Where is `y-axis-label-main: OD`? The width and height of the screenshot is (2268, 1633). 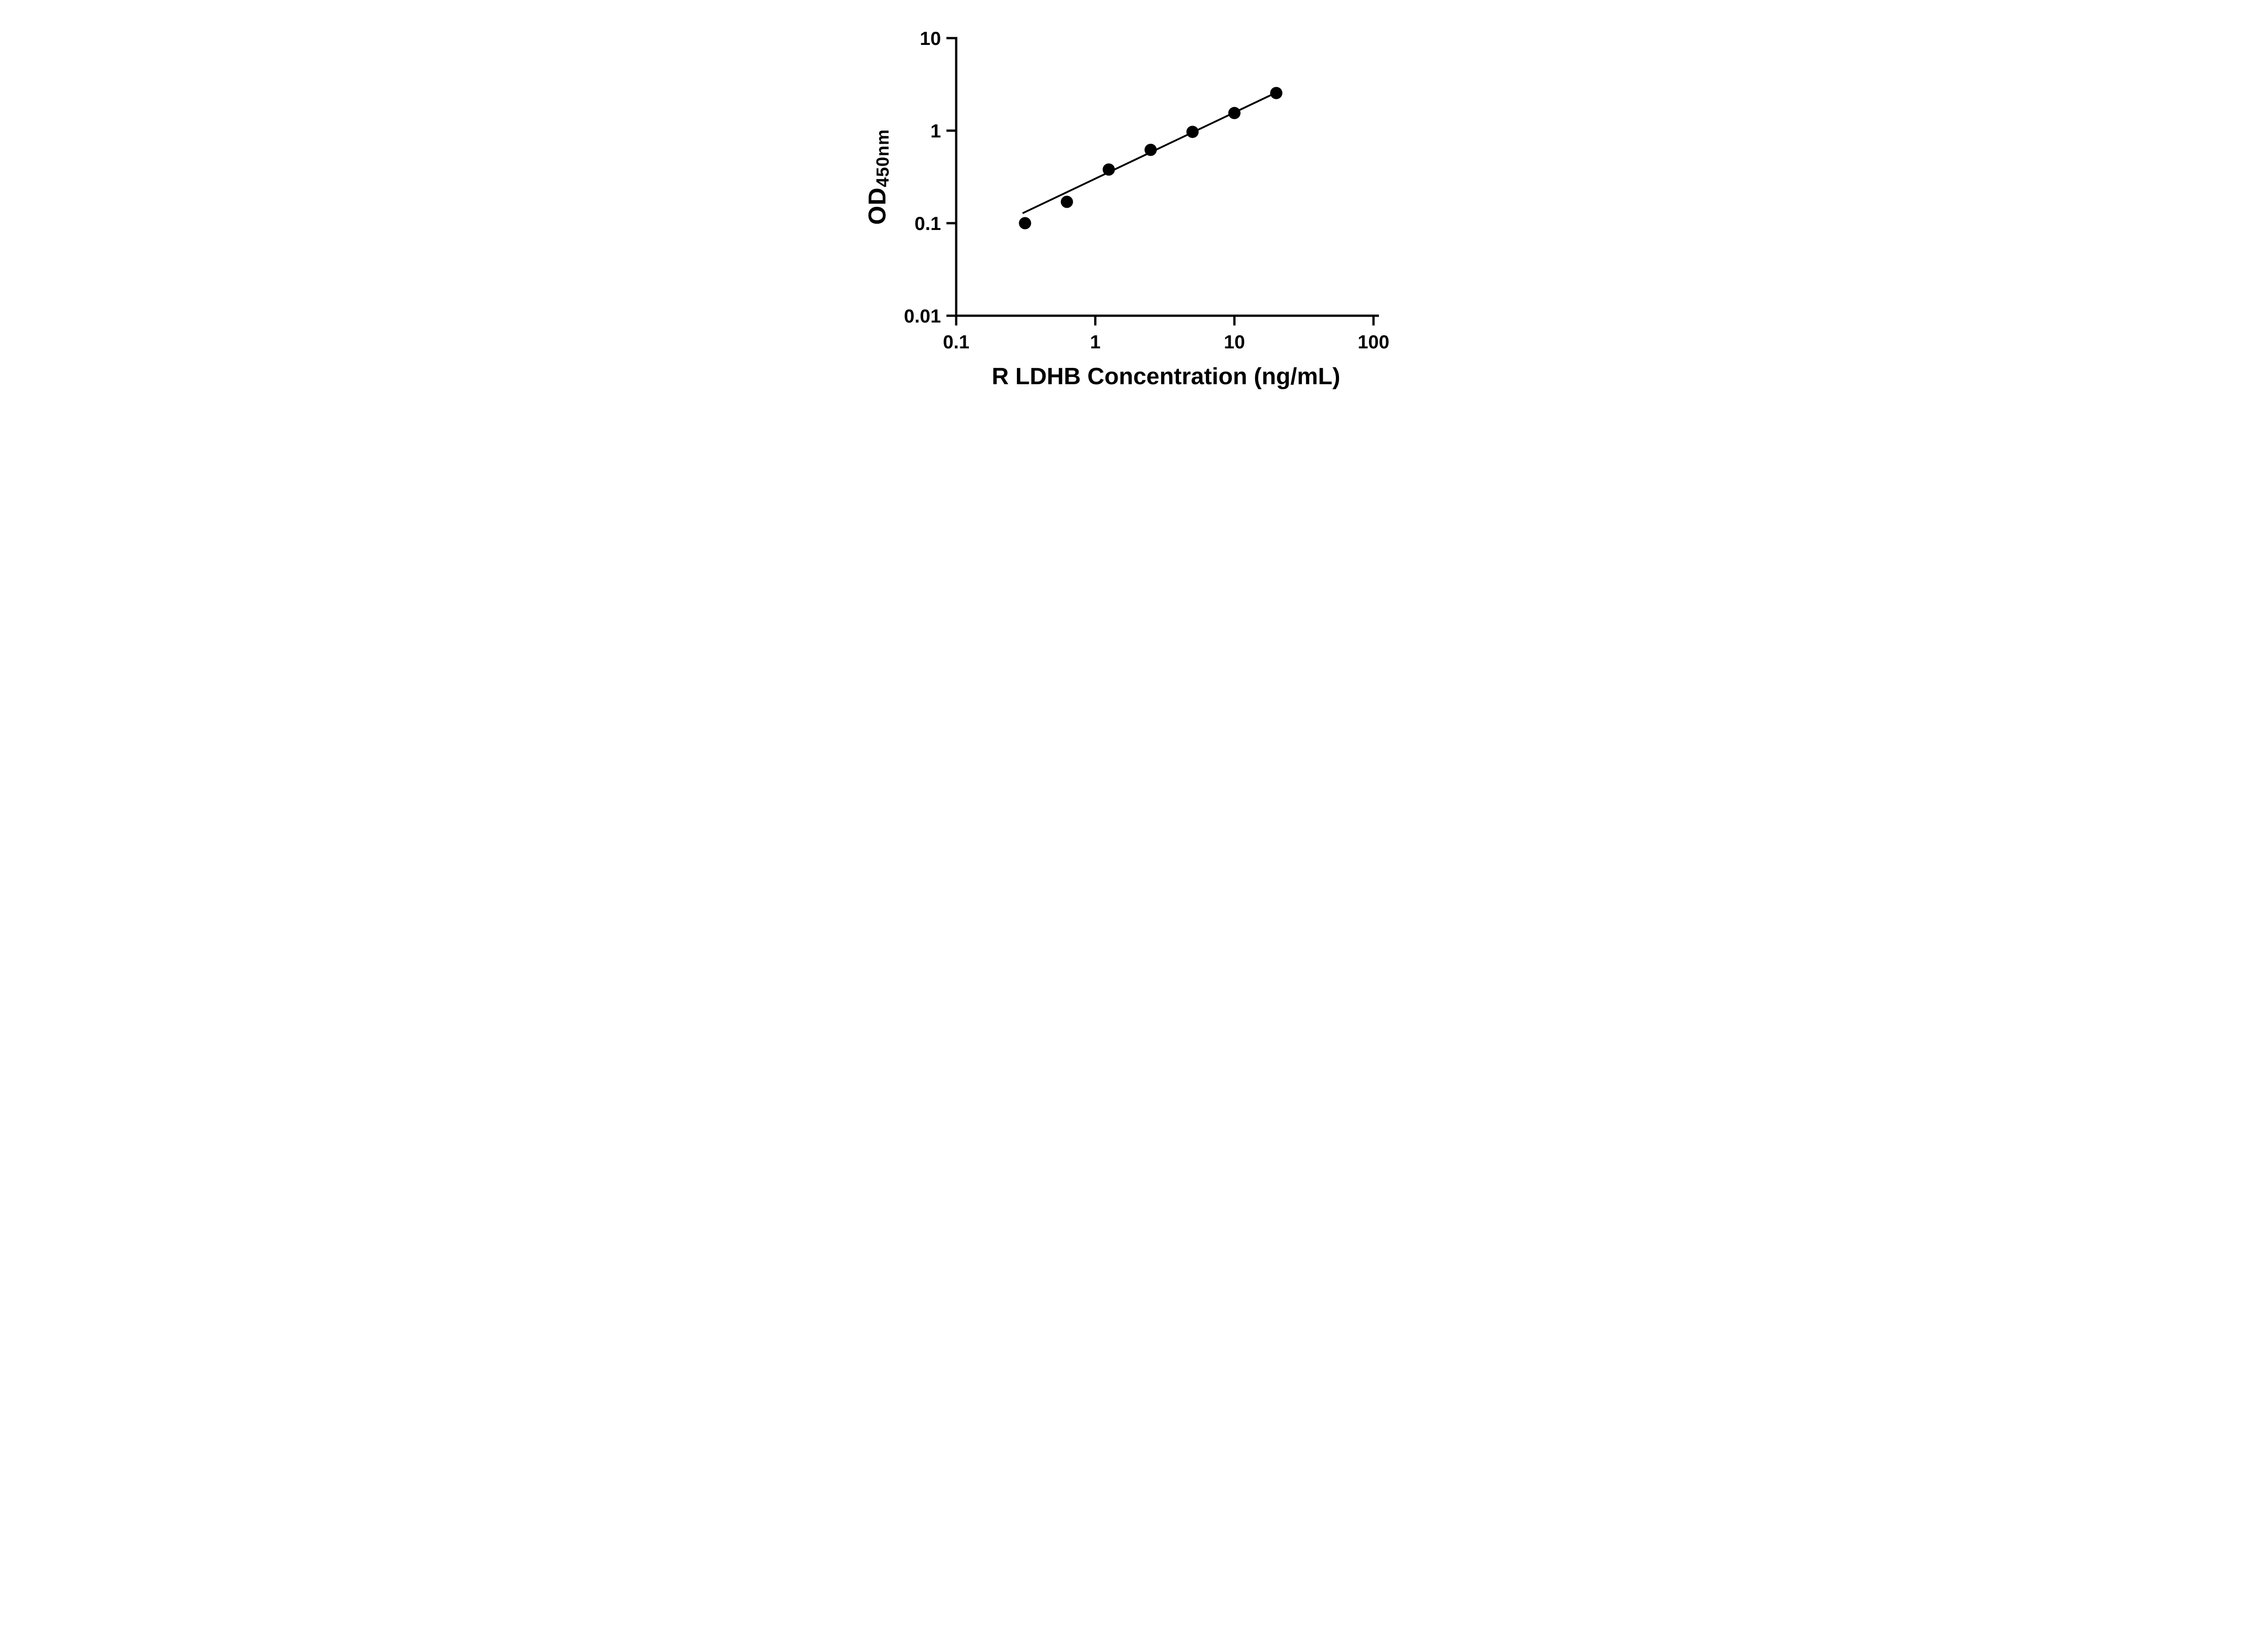
y-axis-label-main: OD is located at coordinates (877, 206).